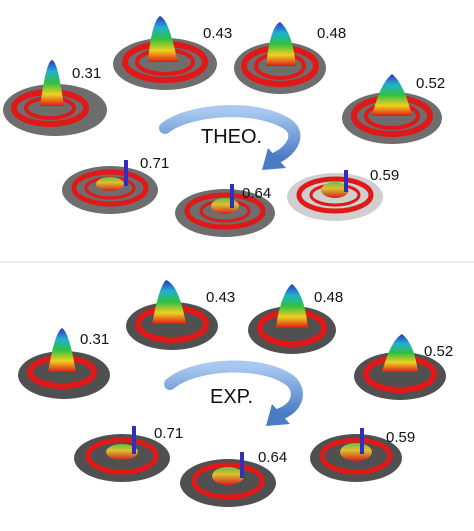 This screenshot has width=474, height=531. What do you see at coordinates (231, 397) in the screenshot?
I see `panel-title-exp: EXP.` at bounding box center [231, 397].